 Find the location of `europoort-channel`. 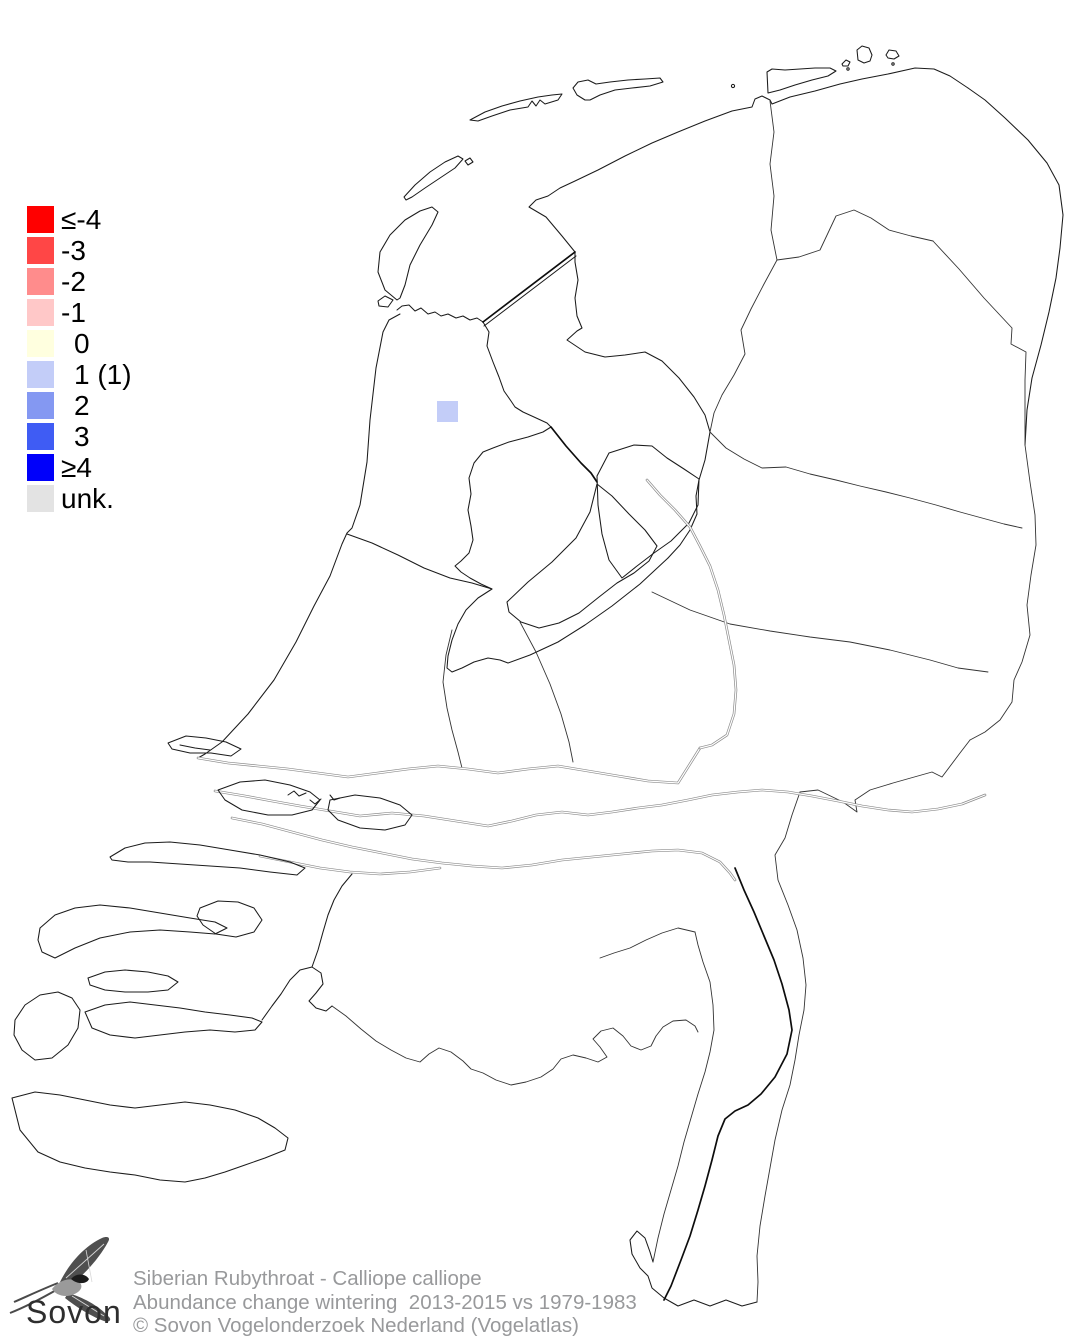

europoort-channel is located at coordinates (195, 747).